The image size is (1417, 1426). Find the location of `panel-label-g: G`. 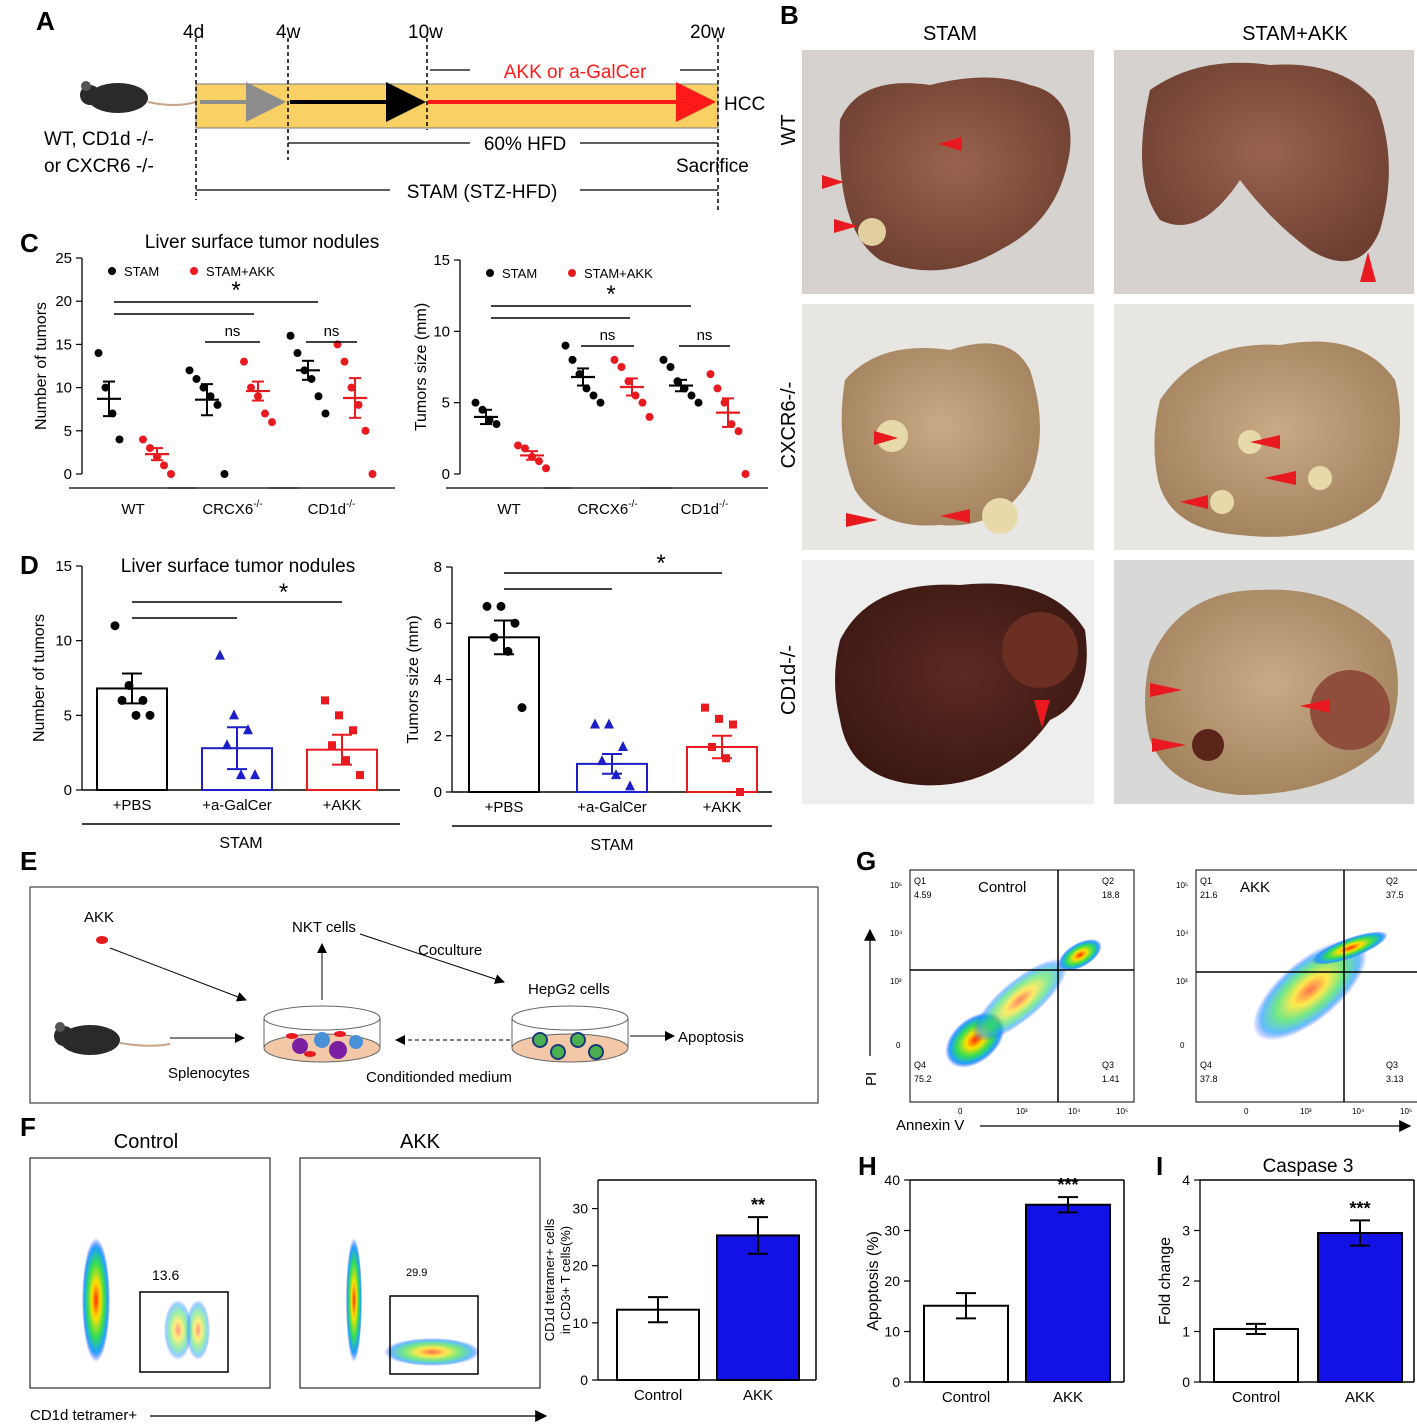

panel-label-g: G is located at coordinates (866, 861).